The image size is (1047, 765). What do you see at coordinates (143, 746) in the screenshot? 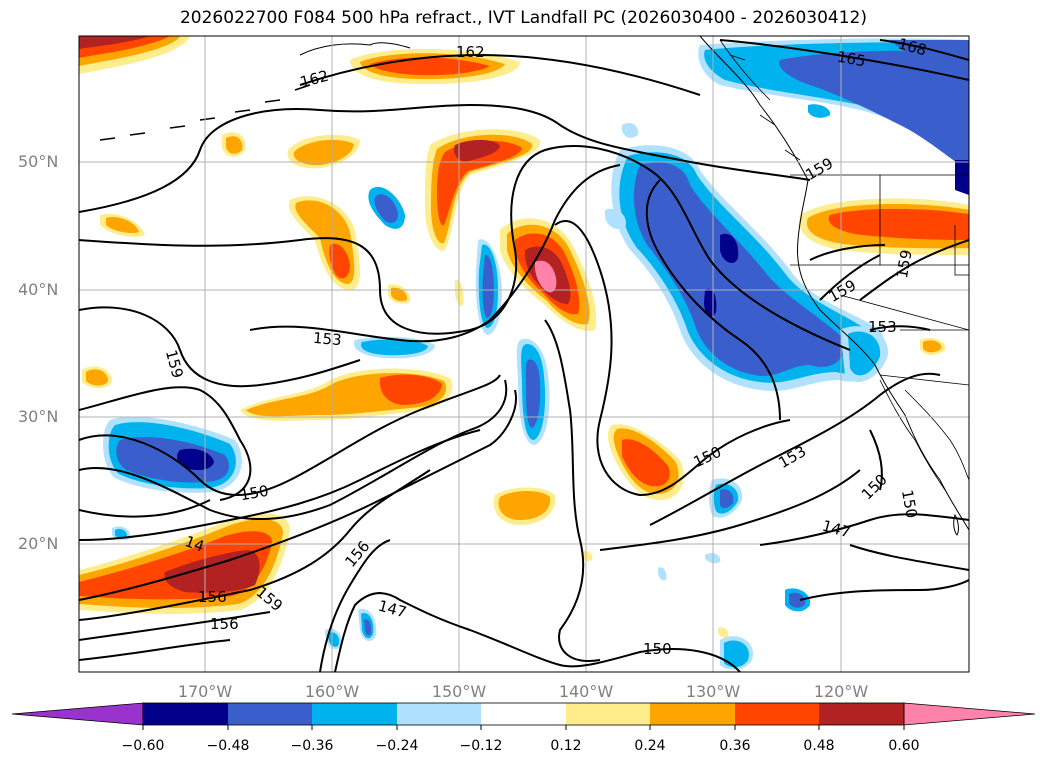
I see `colorbar-tick: −0.60` at bounding box center [143, 746].